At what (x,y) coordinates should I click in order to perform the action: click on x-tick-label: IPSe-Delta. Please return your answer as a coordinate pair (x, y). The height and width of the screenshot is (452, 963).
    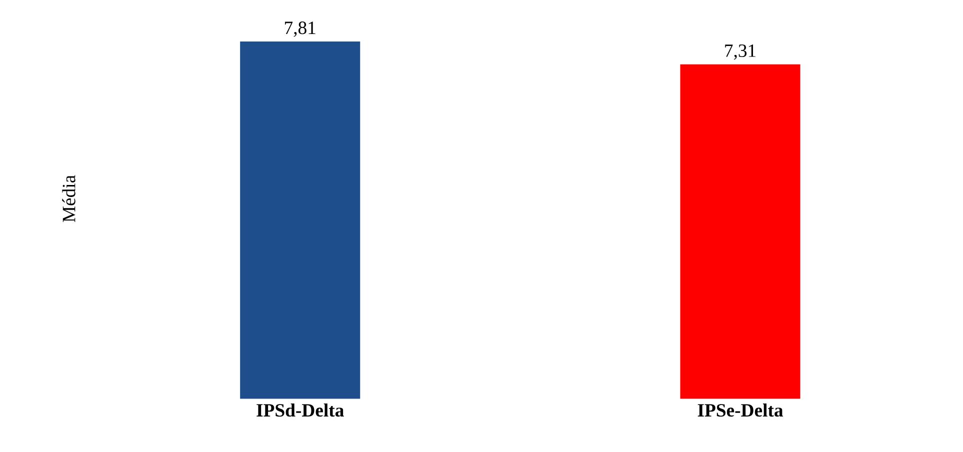
    Looking at the image, I should click on (741, 410).